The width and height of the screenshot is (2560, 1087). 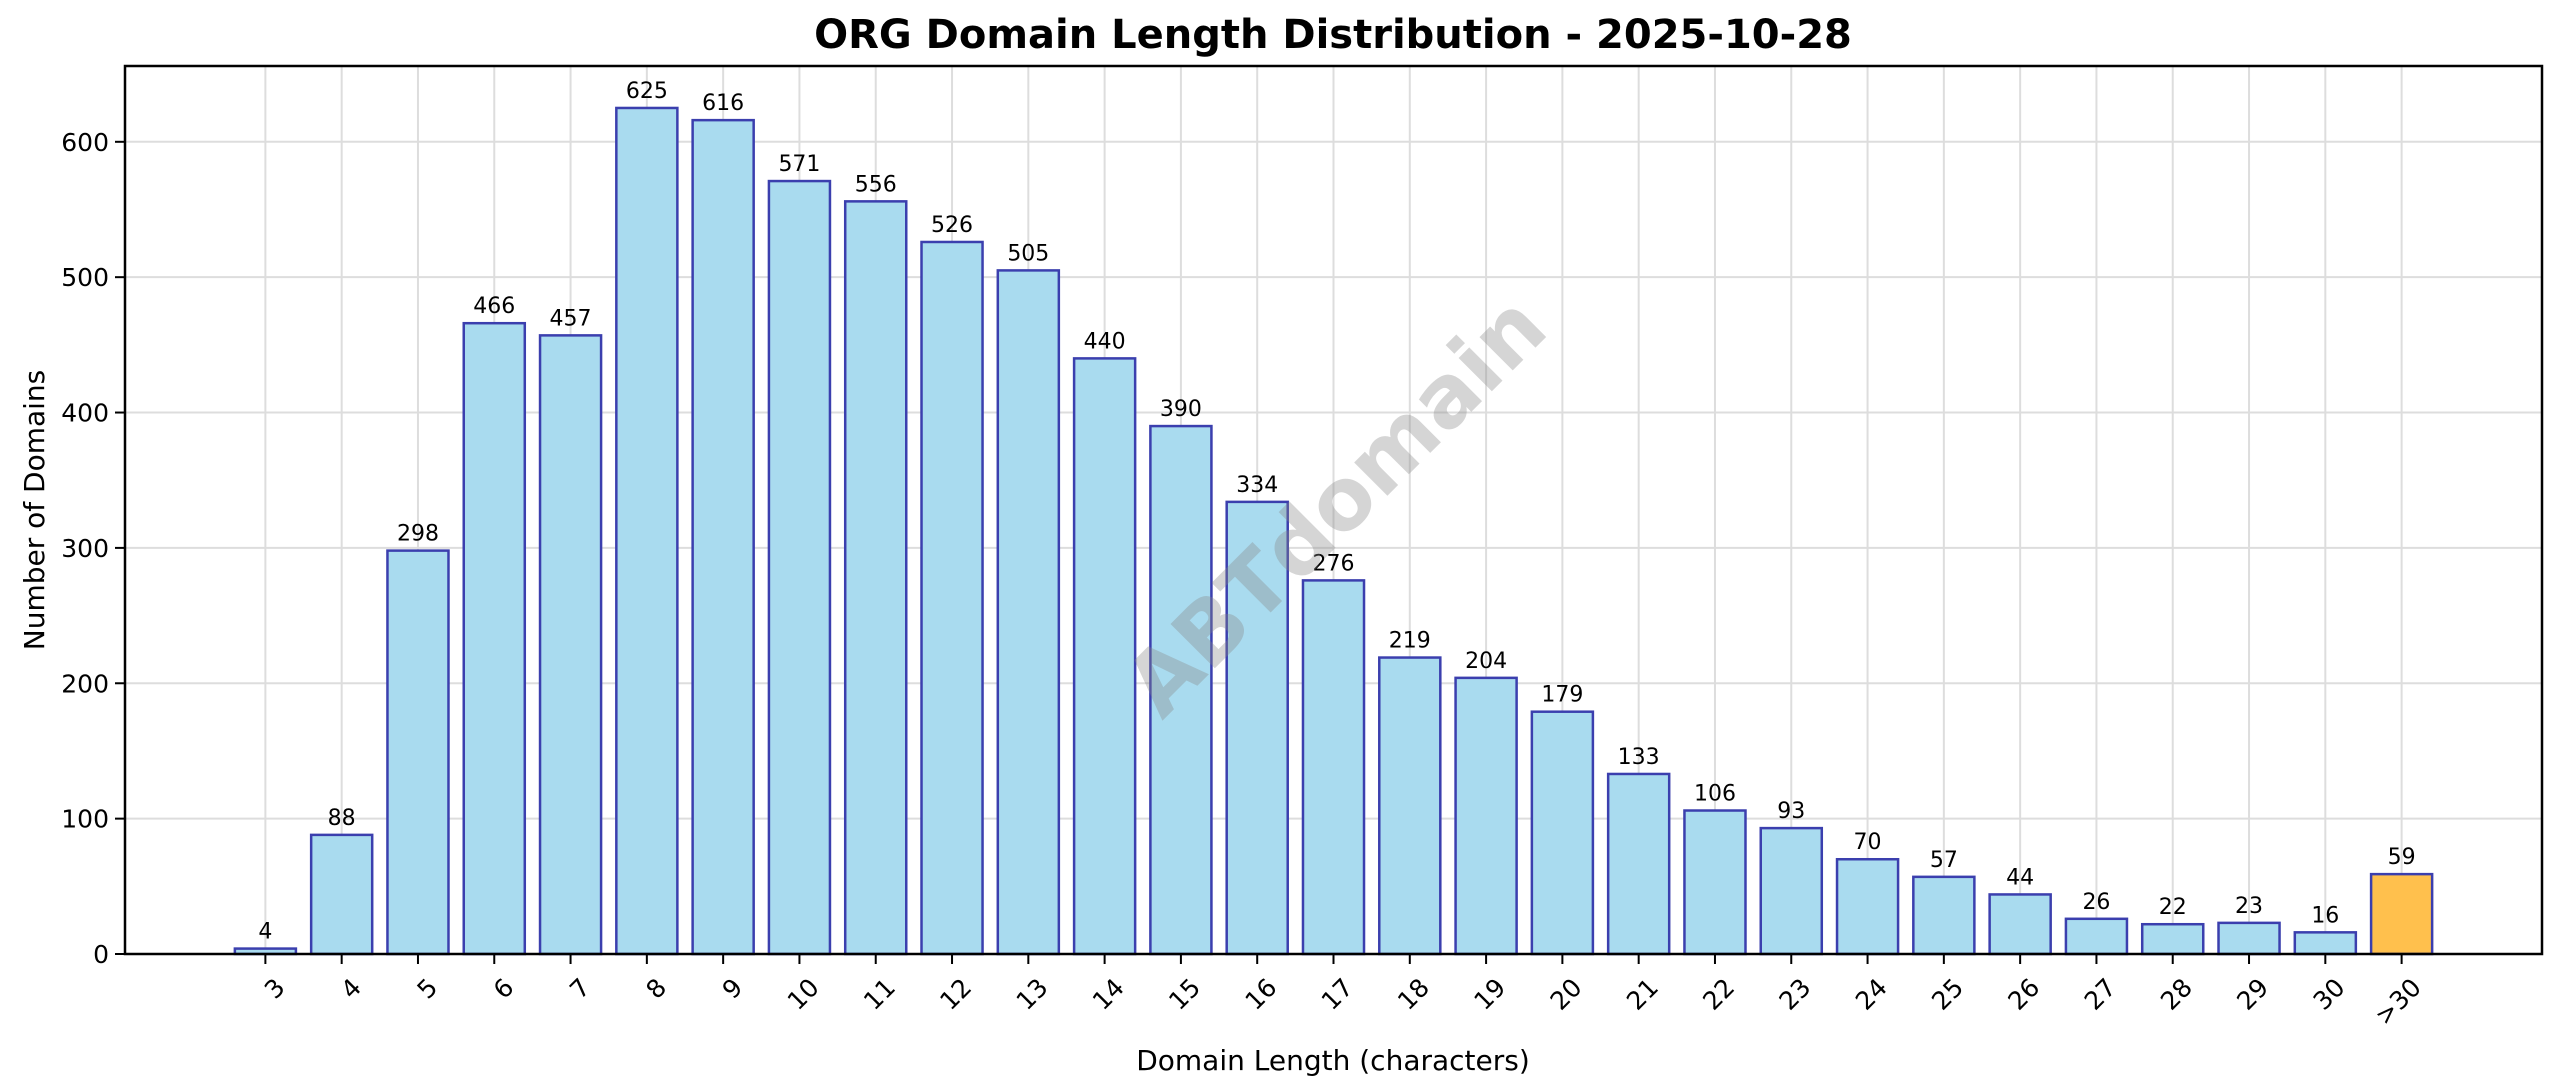 What do you see at coordinates (265, 932) in the screenshot?
I see `data-label: 4` at bounding box center [265, 932].